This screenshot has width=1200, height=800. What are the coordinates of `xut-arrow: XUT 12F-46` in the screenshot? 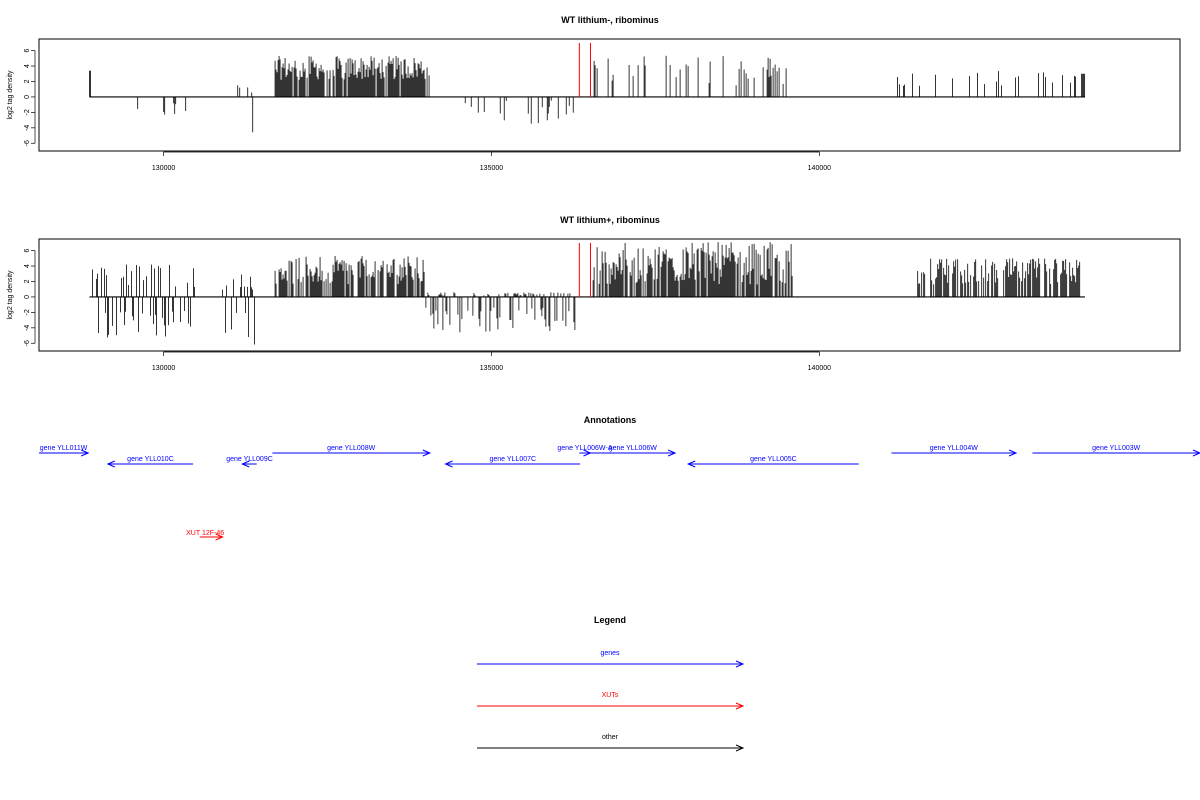 It's located at (205, 535).